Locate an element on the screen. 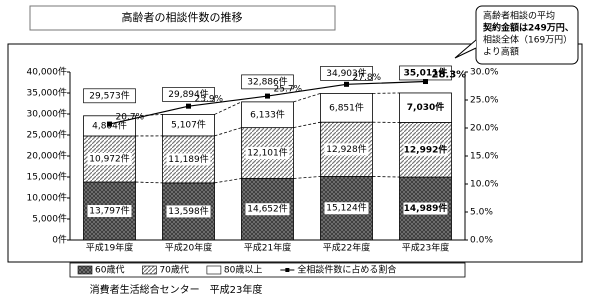 The image size is (590, 304). value-label: 13,797件 is located at coordinates (109, 211).